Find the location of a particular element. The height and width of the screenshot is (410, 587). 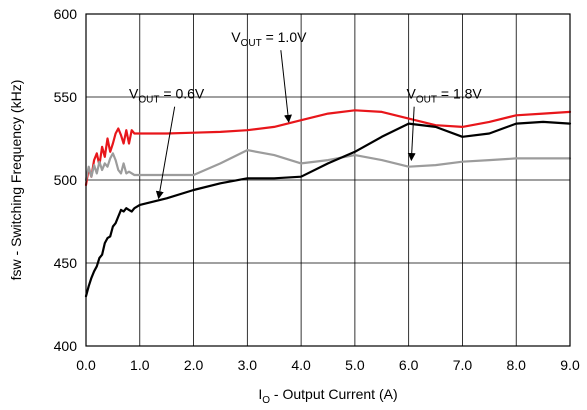

y-tick-label: 600 is located at coordinates (66, 14).